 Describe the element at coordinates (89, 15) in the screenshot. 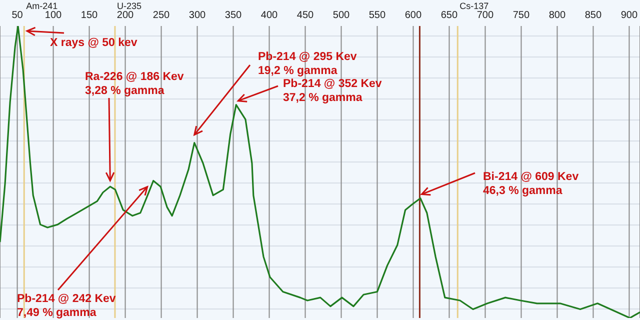

I see `x-tick-label: 150` at that location.